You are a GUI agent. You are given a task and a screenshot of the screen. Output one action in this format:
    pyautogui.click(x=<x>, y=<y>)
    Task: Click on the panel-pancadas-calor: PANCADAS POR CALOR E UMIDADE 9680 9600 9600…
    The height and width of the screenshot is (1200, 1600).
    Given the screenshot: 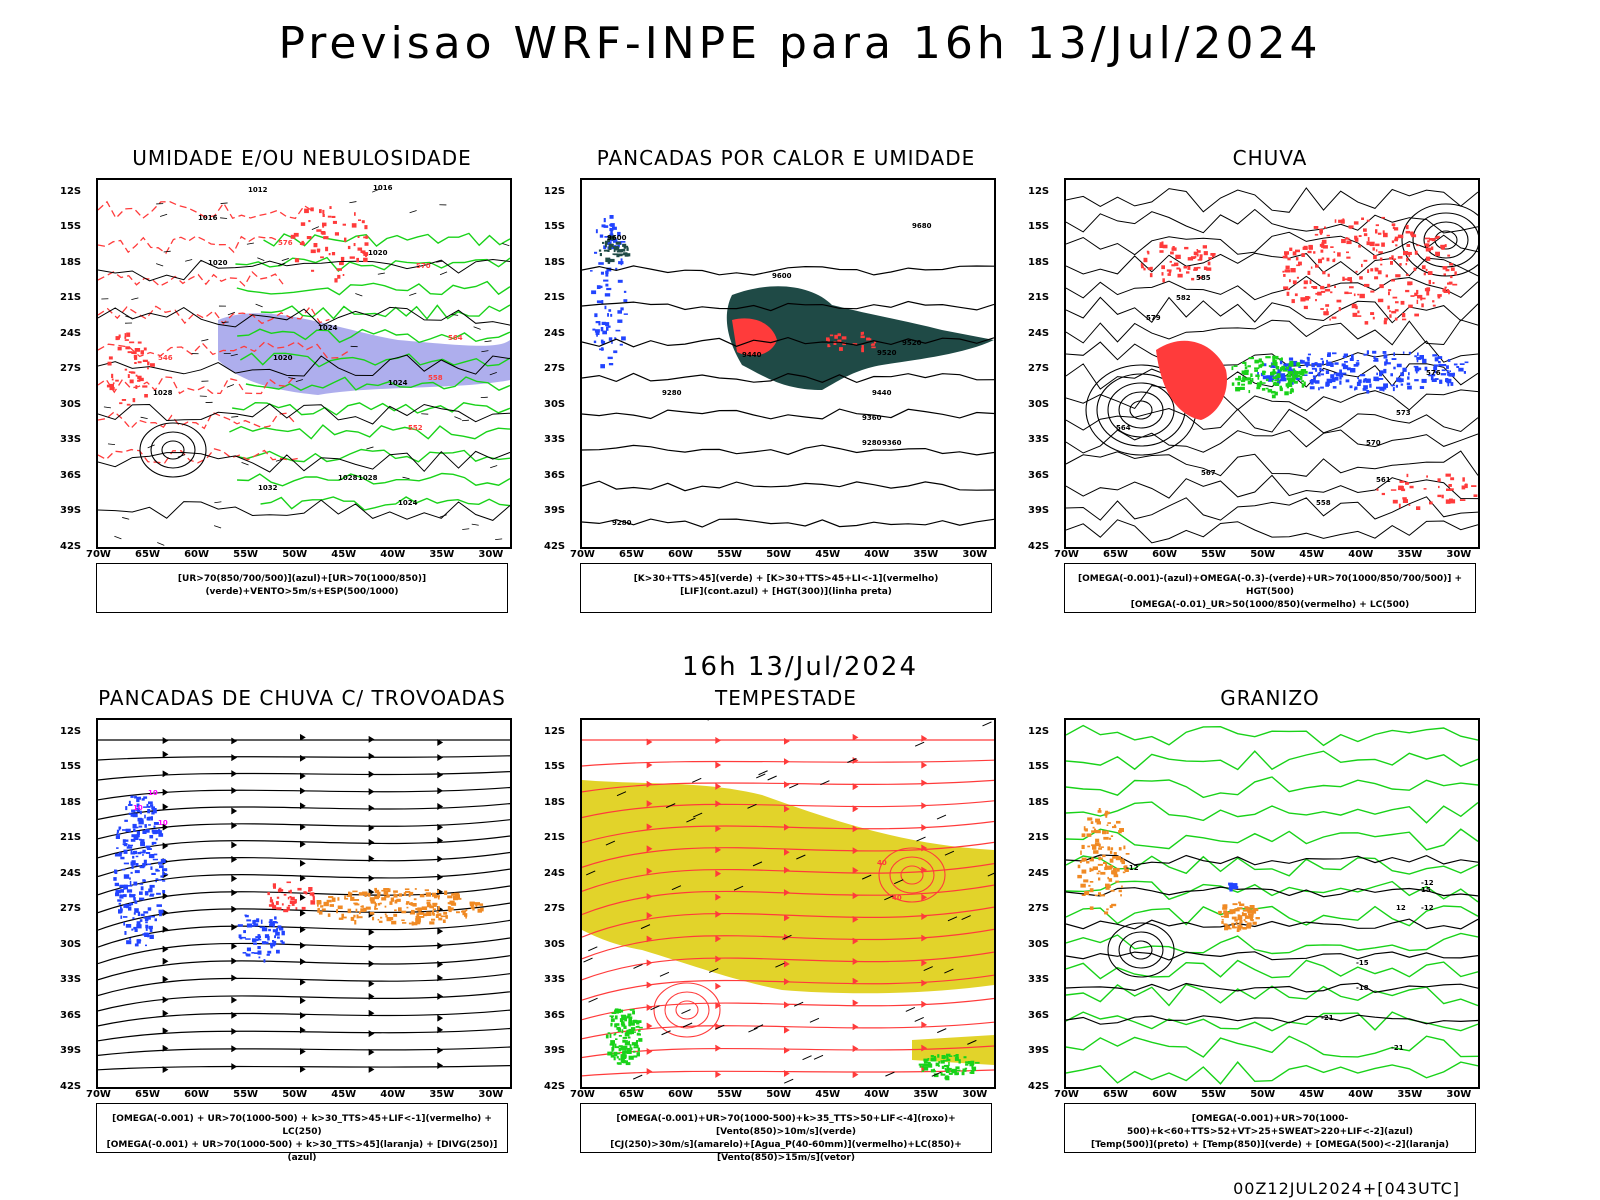 What is the action you would take?
    pyautogui.click(x=770, y=388)
    